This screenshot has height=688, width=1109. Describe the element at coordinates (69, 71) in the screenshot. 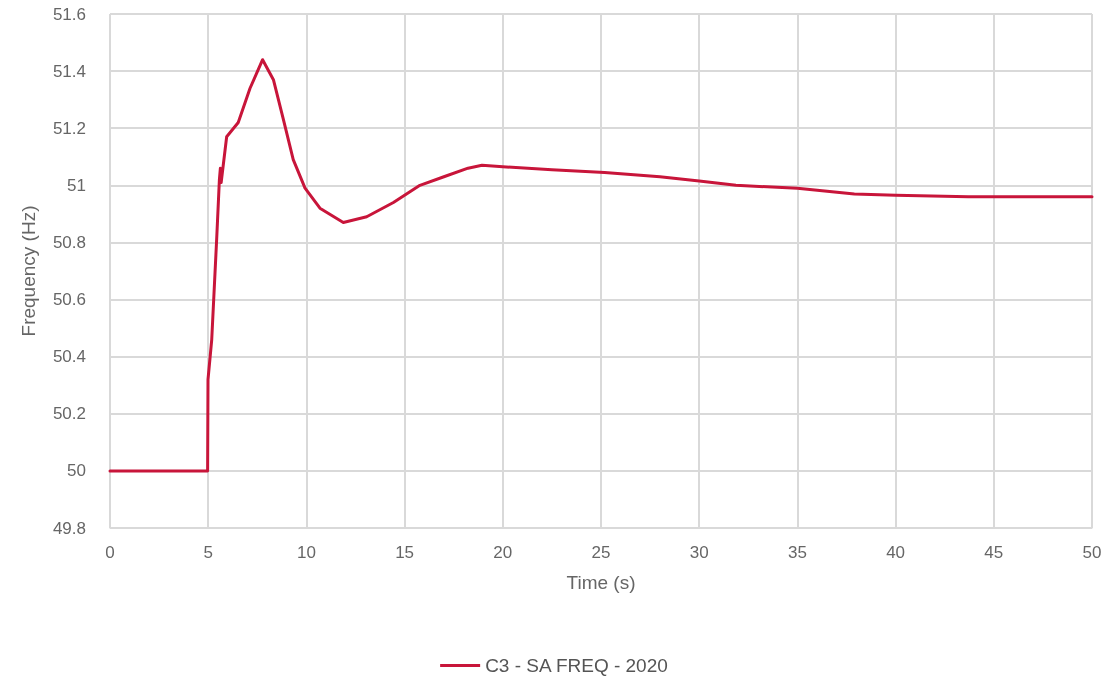

I see `y-tick-label: 51.4` at that location.